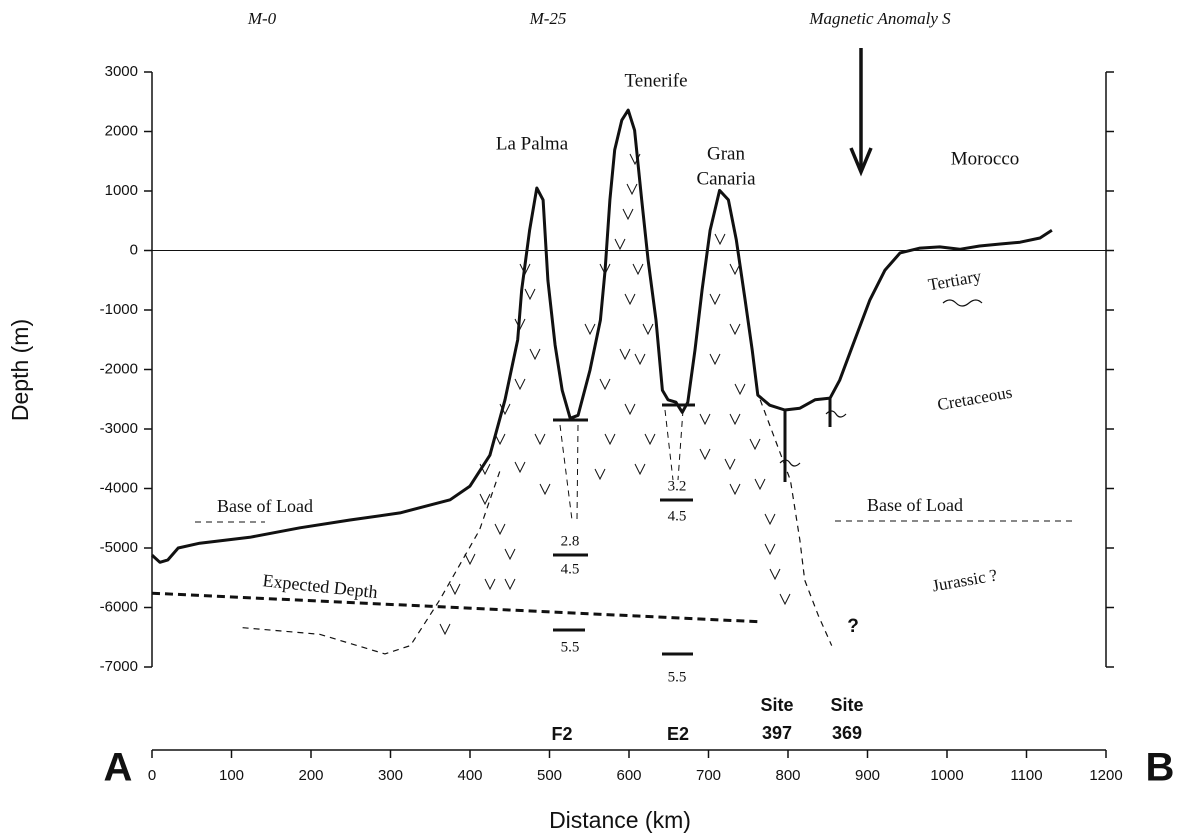  Describe the element at coordinates (231, 775) in the screenshot. I see `x-tick-label: 100` at that location.